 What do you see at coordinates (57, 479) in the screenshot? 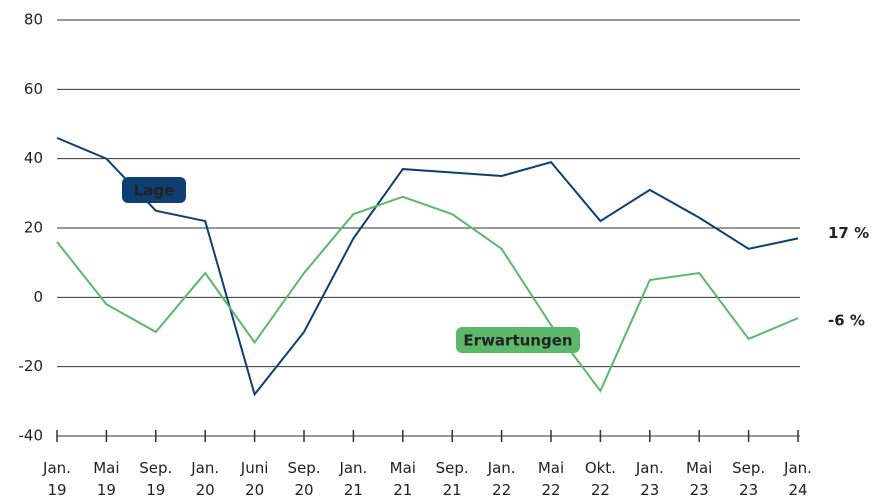
I see `x-tick-label: Jan. 19` at bounding box center [57, 479].